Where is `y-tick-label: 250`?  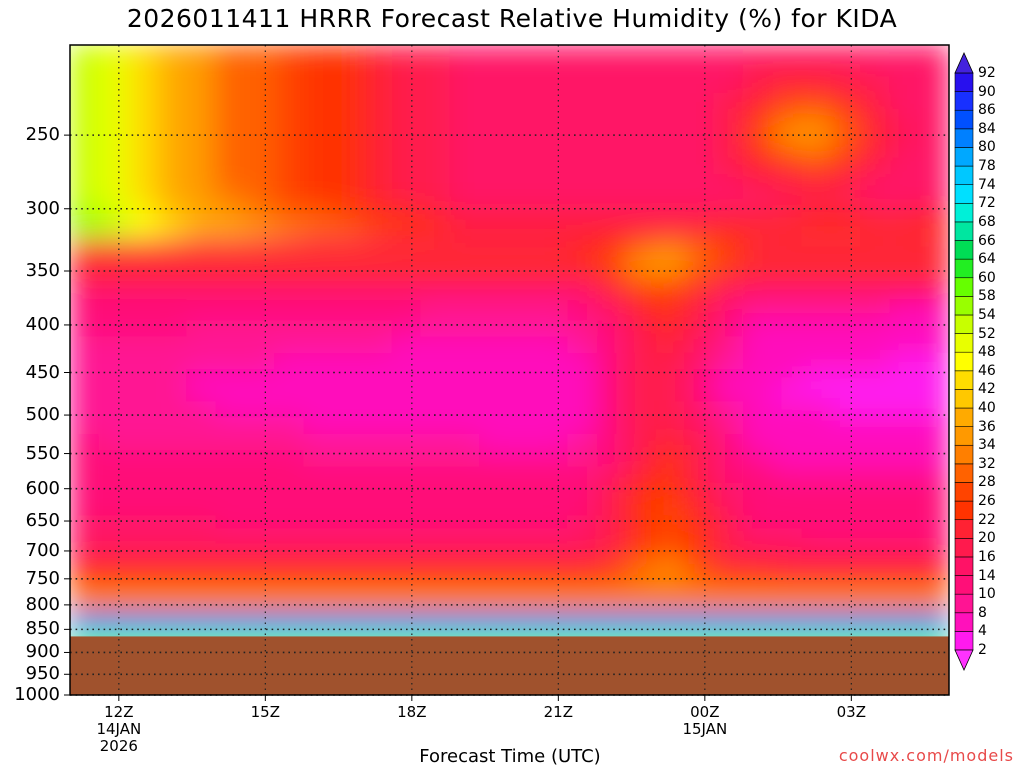
y-tick-label: 250 is located at coordinates (42, 135).